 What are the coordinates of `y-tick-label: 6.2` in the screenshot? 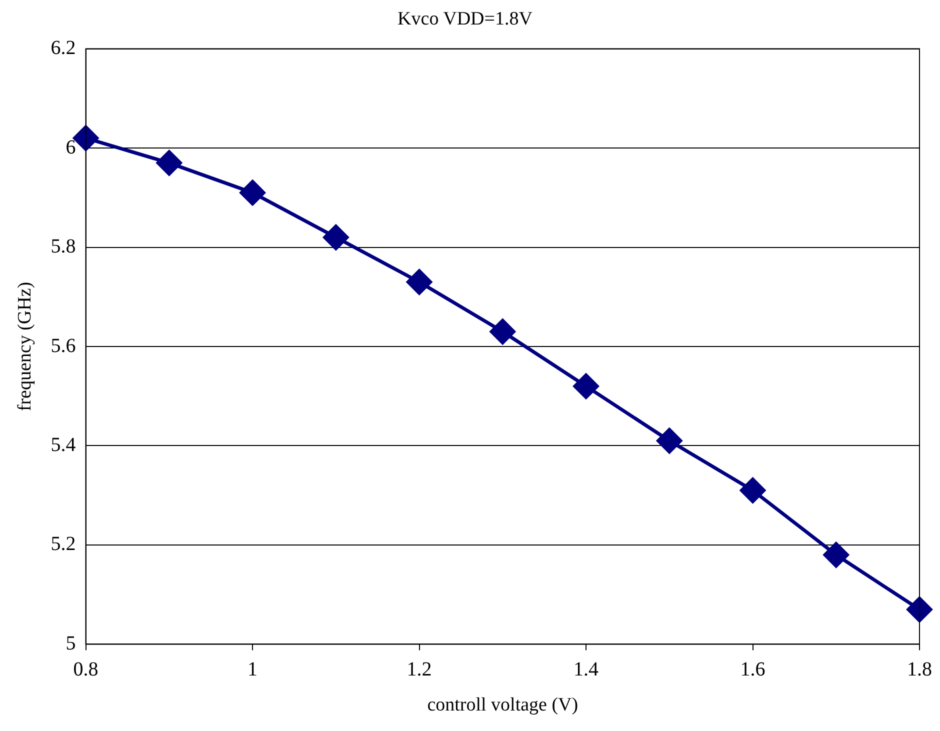 It's located at (63, 48).